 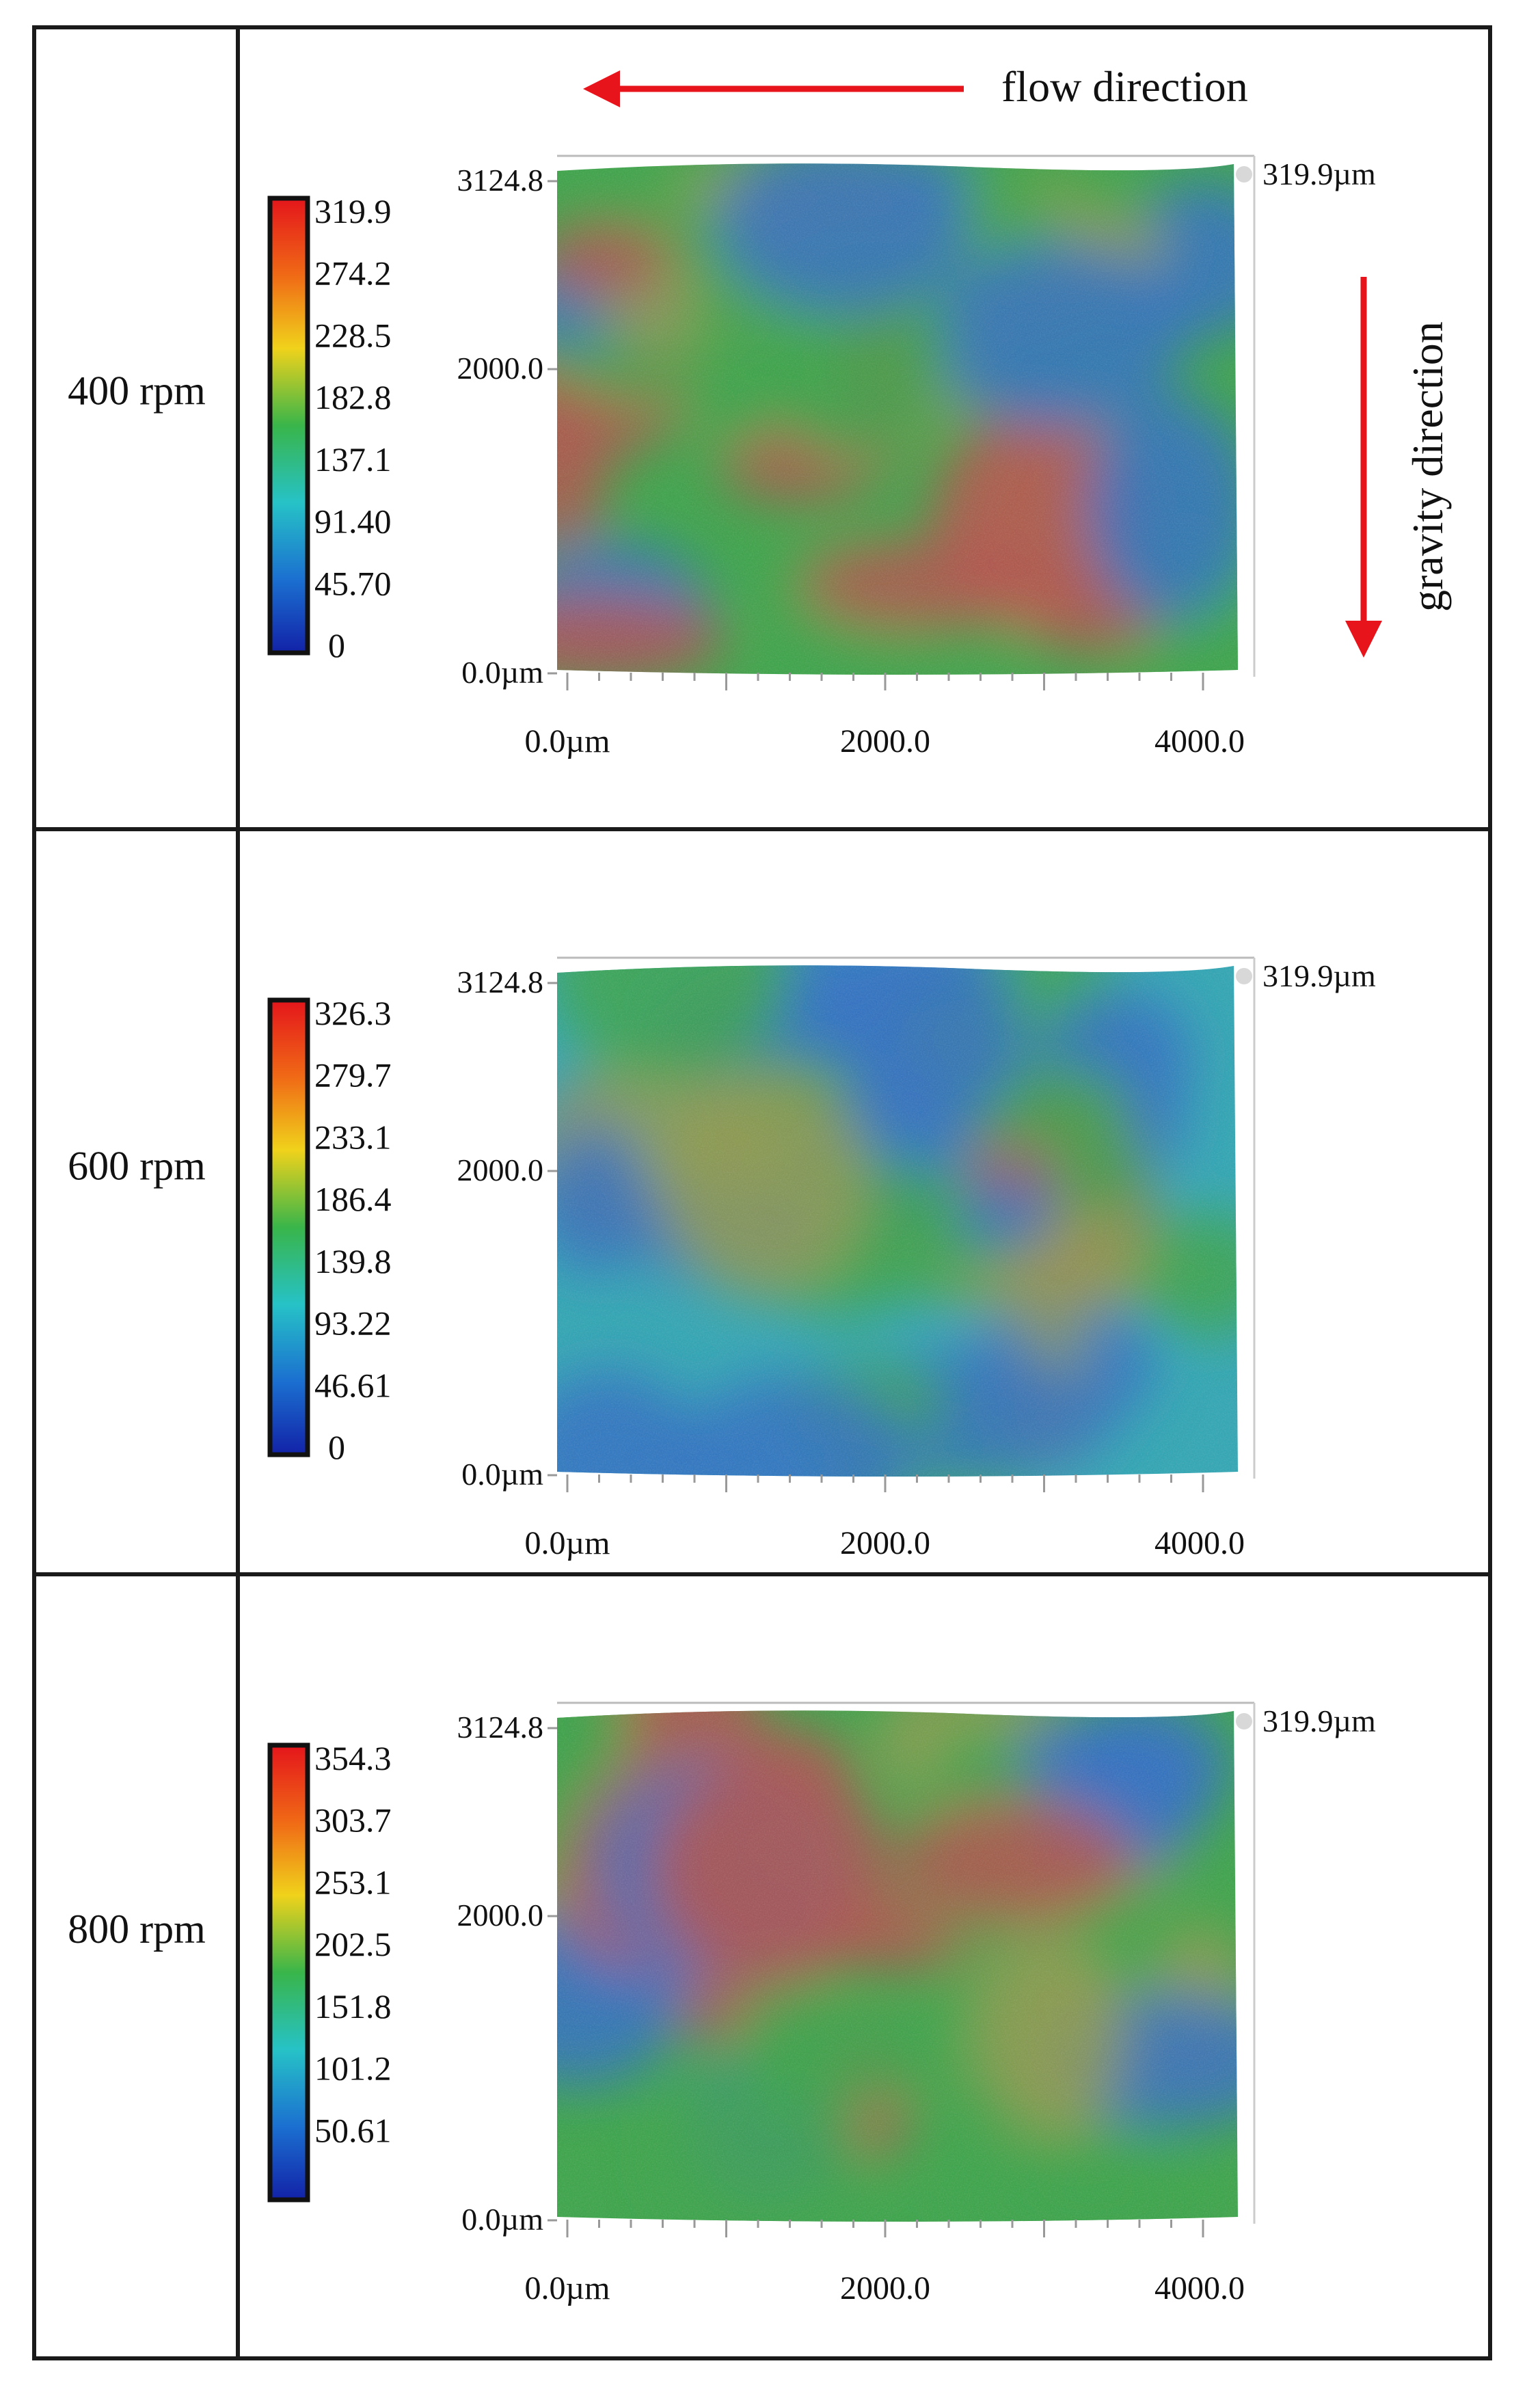 What do you see at coordinates (353, 1013) in the screenshot?
I see `colorbar-tick-label: 326.3` at bounding box center [353, 1013].